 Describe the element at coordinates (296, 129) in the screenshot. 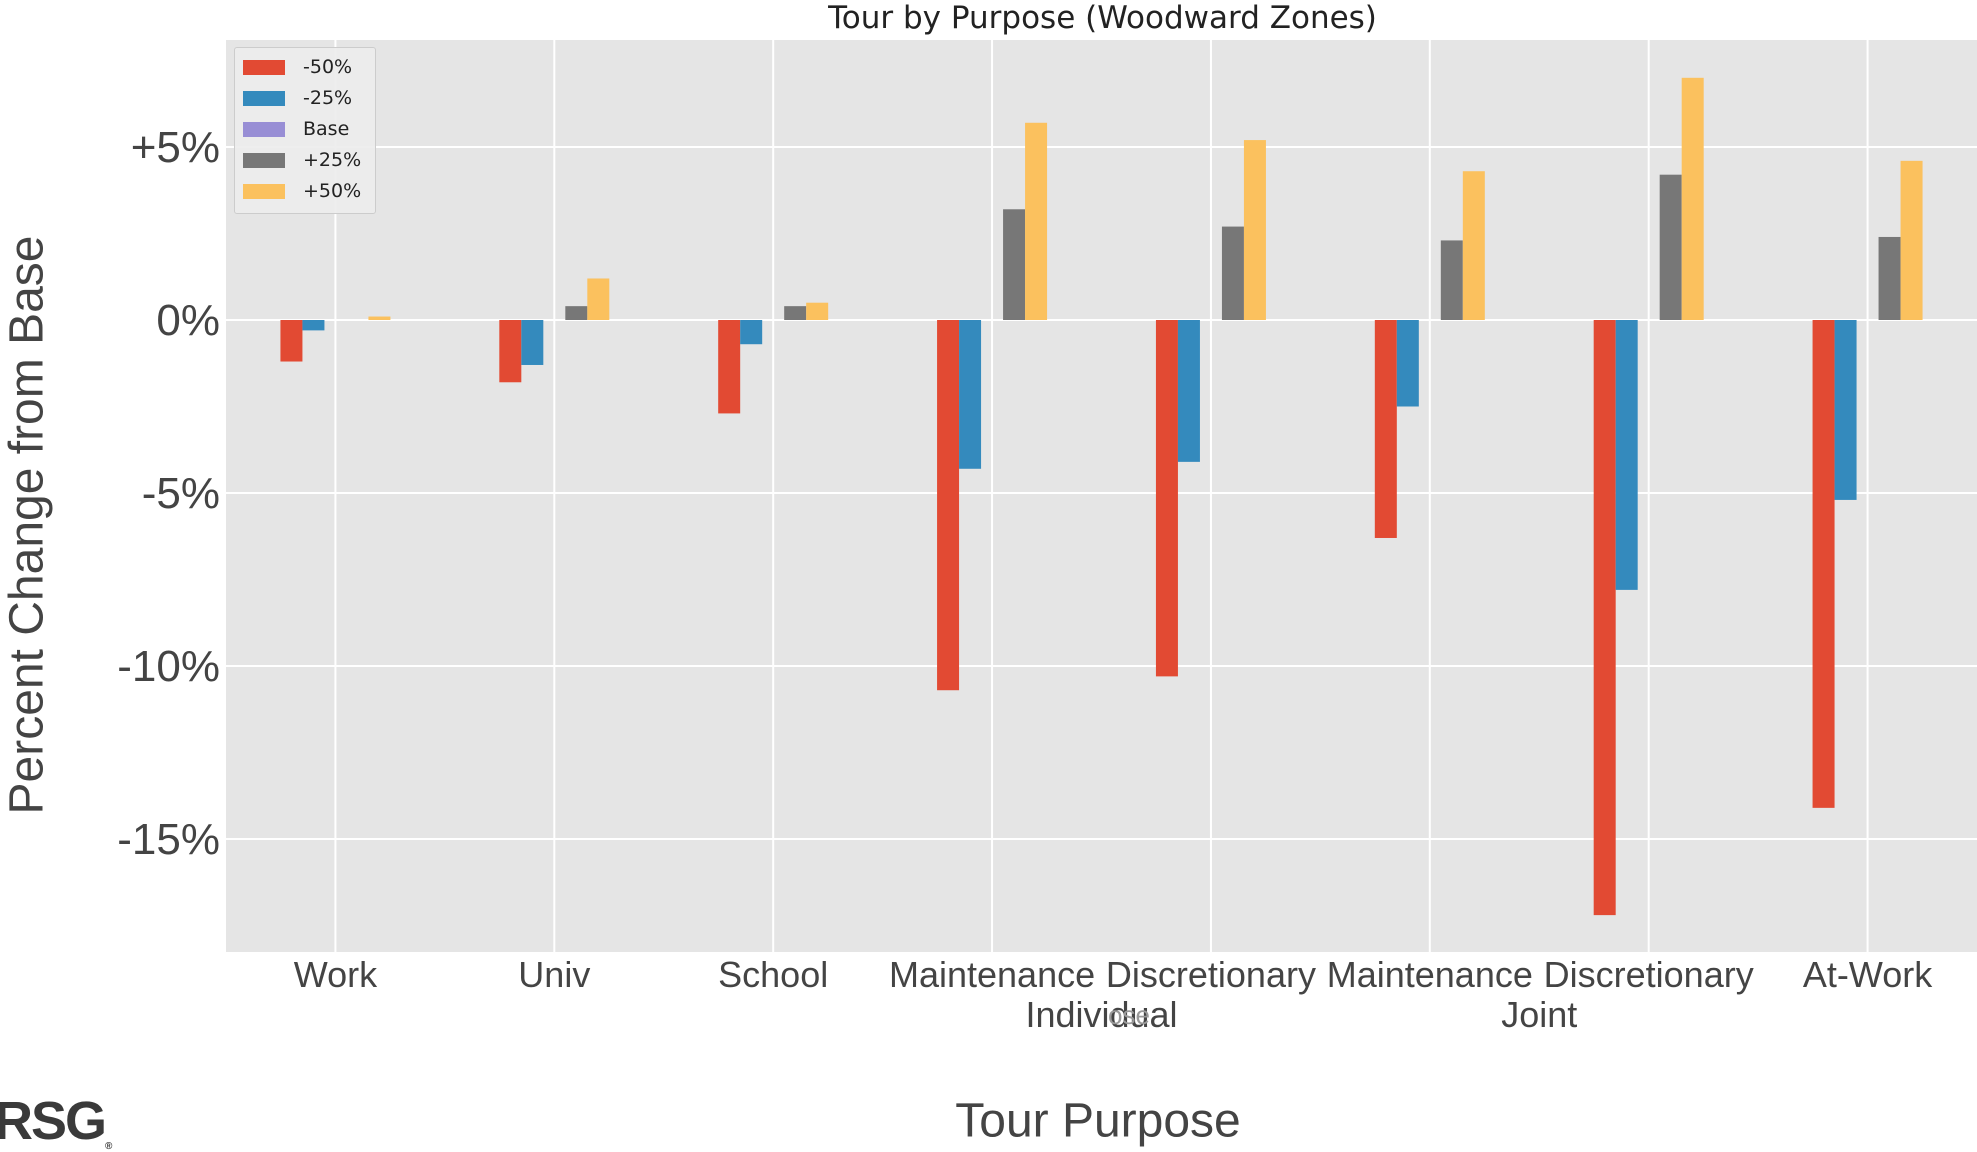

I see `legend-item: Base` at that location.